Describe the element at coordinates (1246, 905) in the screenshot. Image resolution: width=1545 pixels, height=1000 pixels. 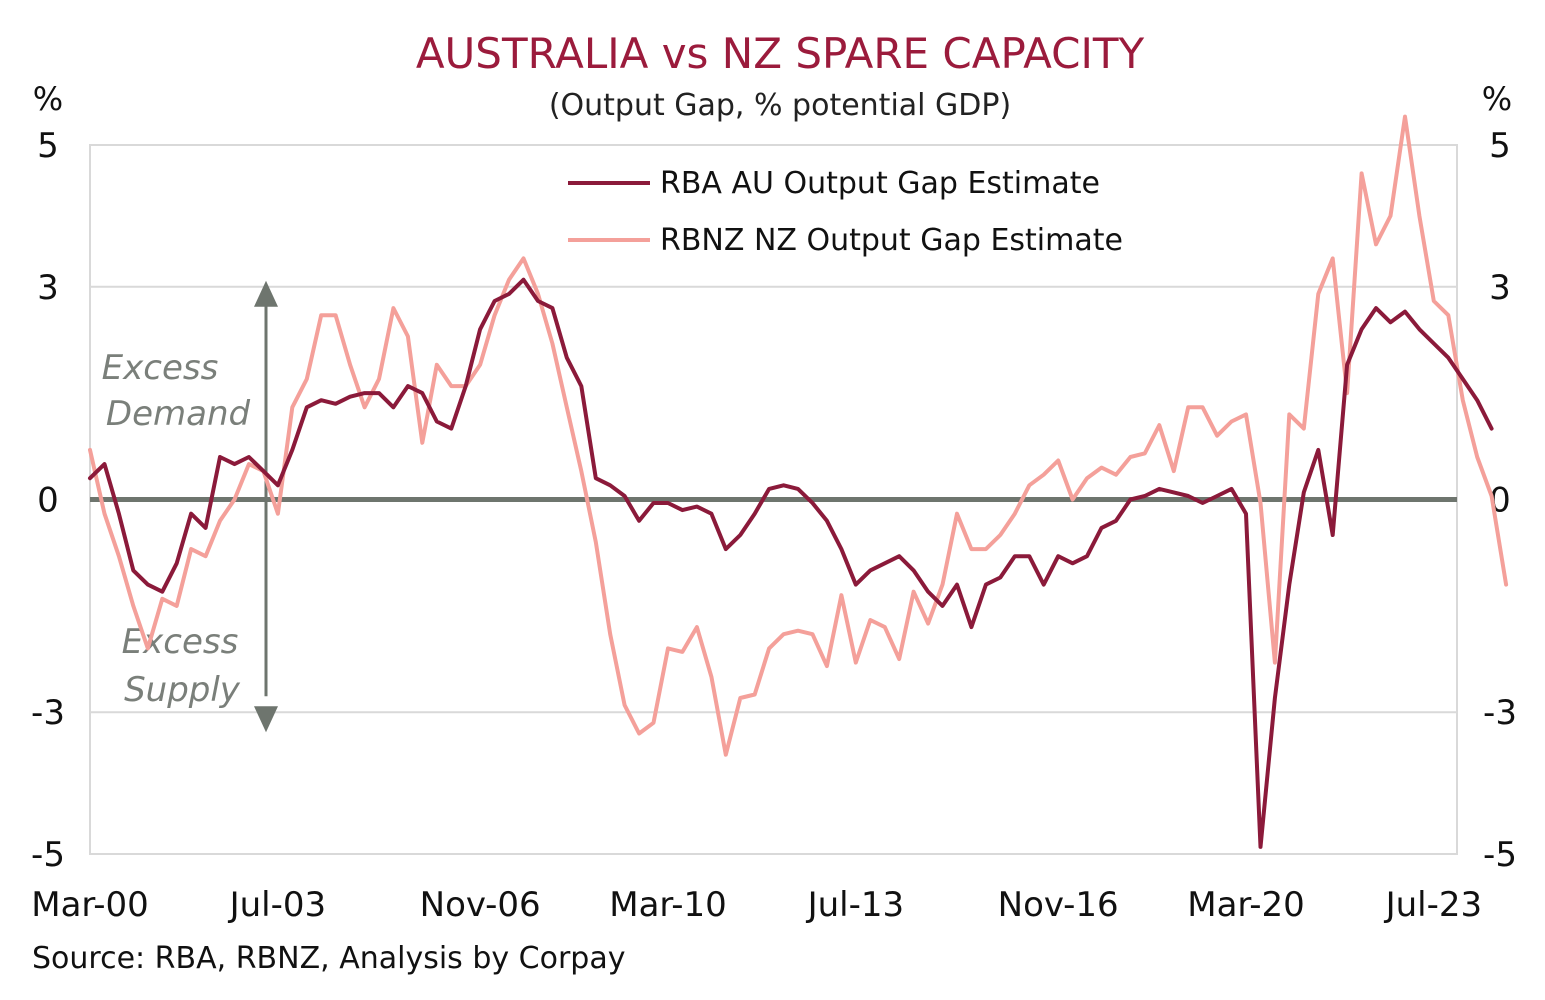
I see `x-tick-label: Mar-20` at that location.